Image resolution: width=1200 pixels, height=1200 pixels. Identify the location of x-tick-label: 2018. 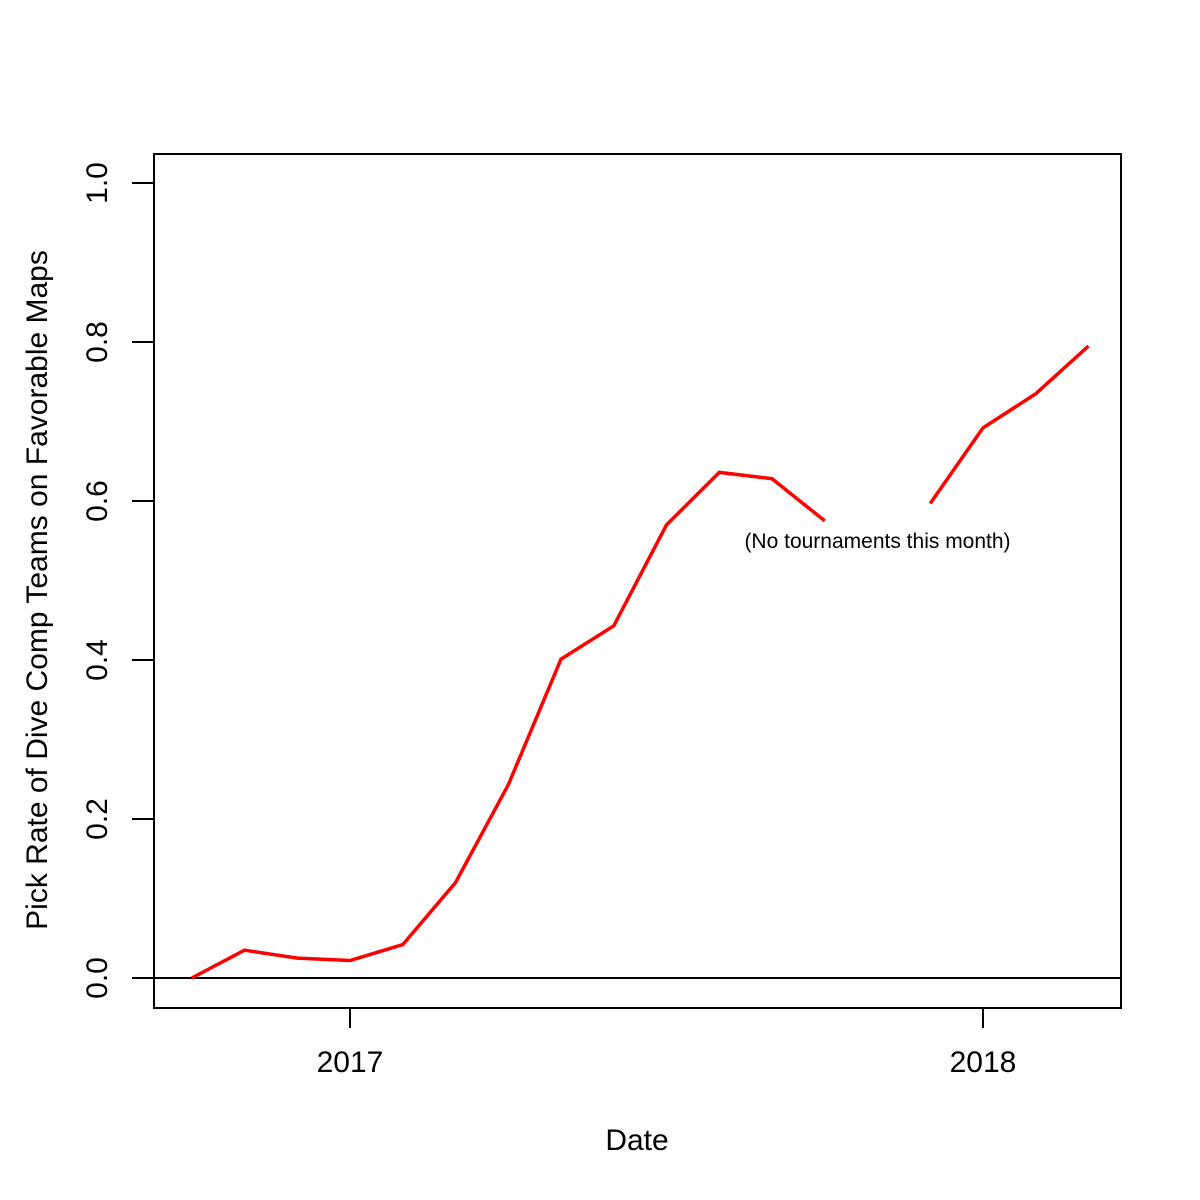
(983, 1062).